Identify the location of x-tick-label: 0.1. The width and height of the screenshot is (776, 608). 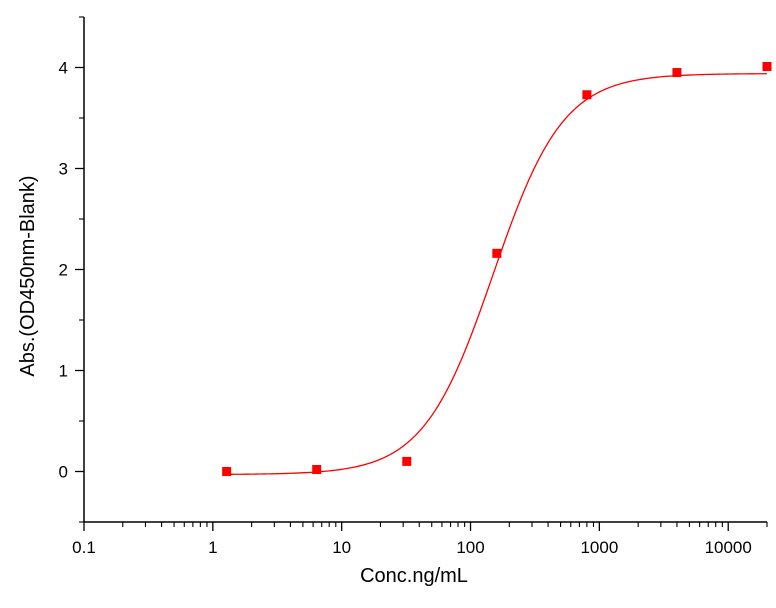
(84, 547).